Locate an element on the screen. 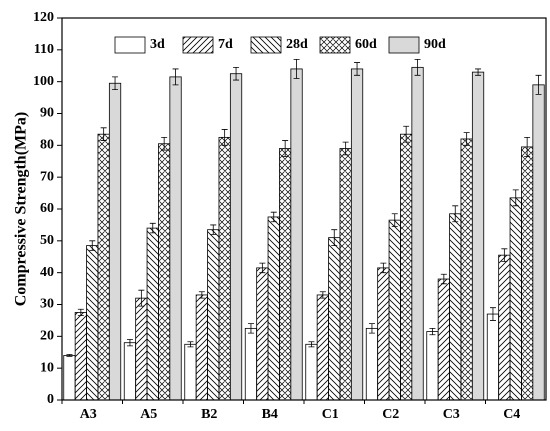 The image size is (550, 431). y-tick-label: 30 is located at coordinates (47, 304).